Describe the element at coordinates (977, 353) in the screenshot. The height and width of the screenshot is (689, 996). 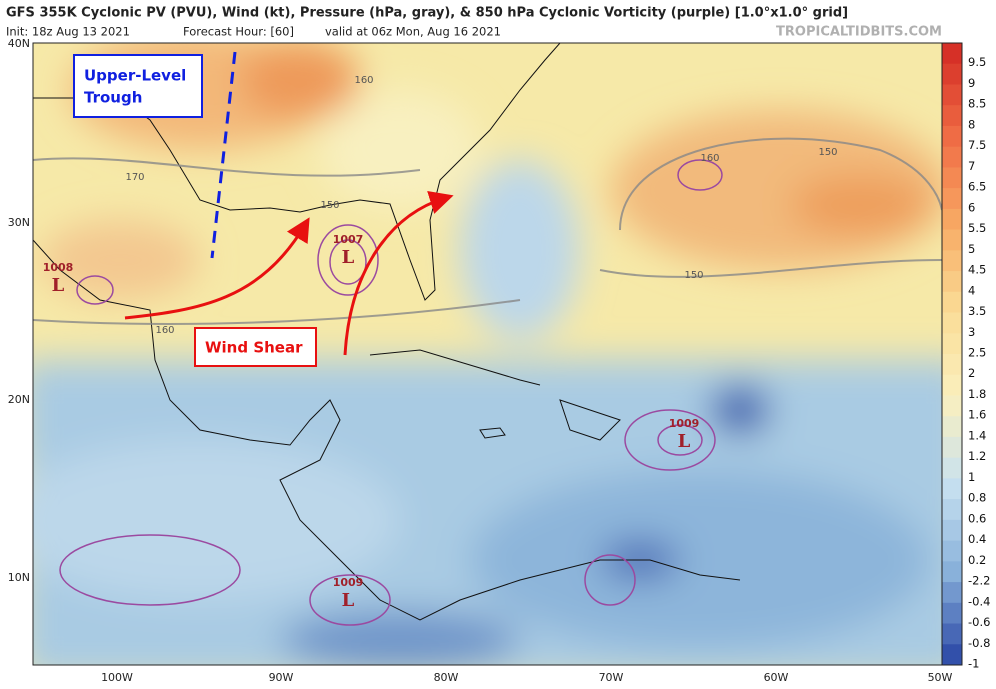
I see `colorbar-label: 2.5` at that location.